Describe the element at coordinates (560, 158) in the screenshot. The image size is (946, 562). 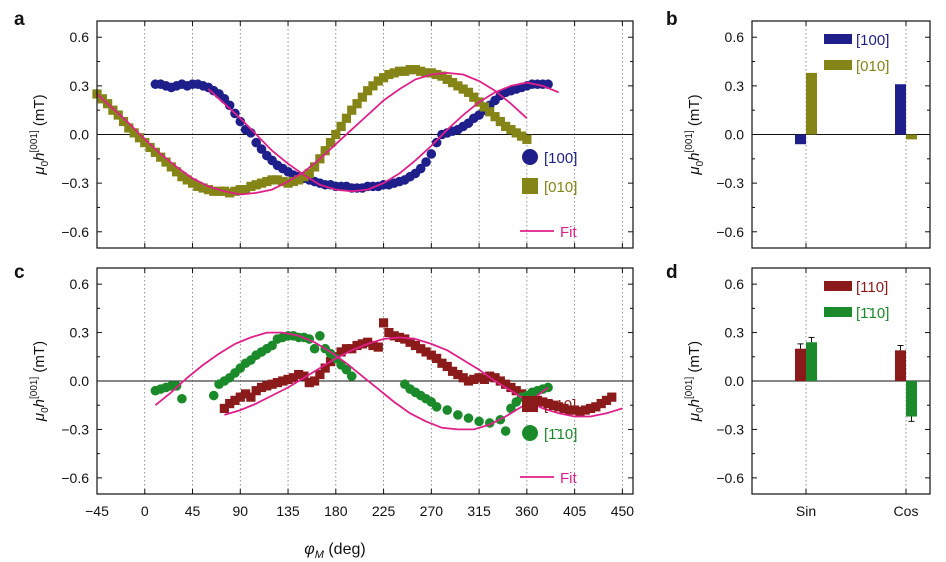
I see `legend-label: [100]` at that location.